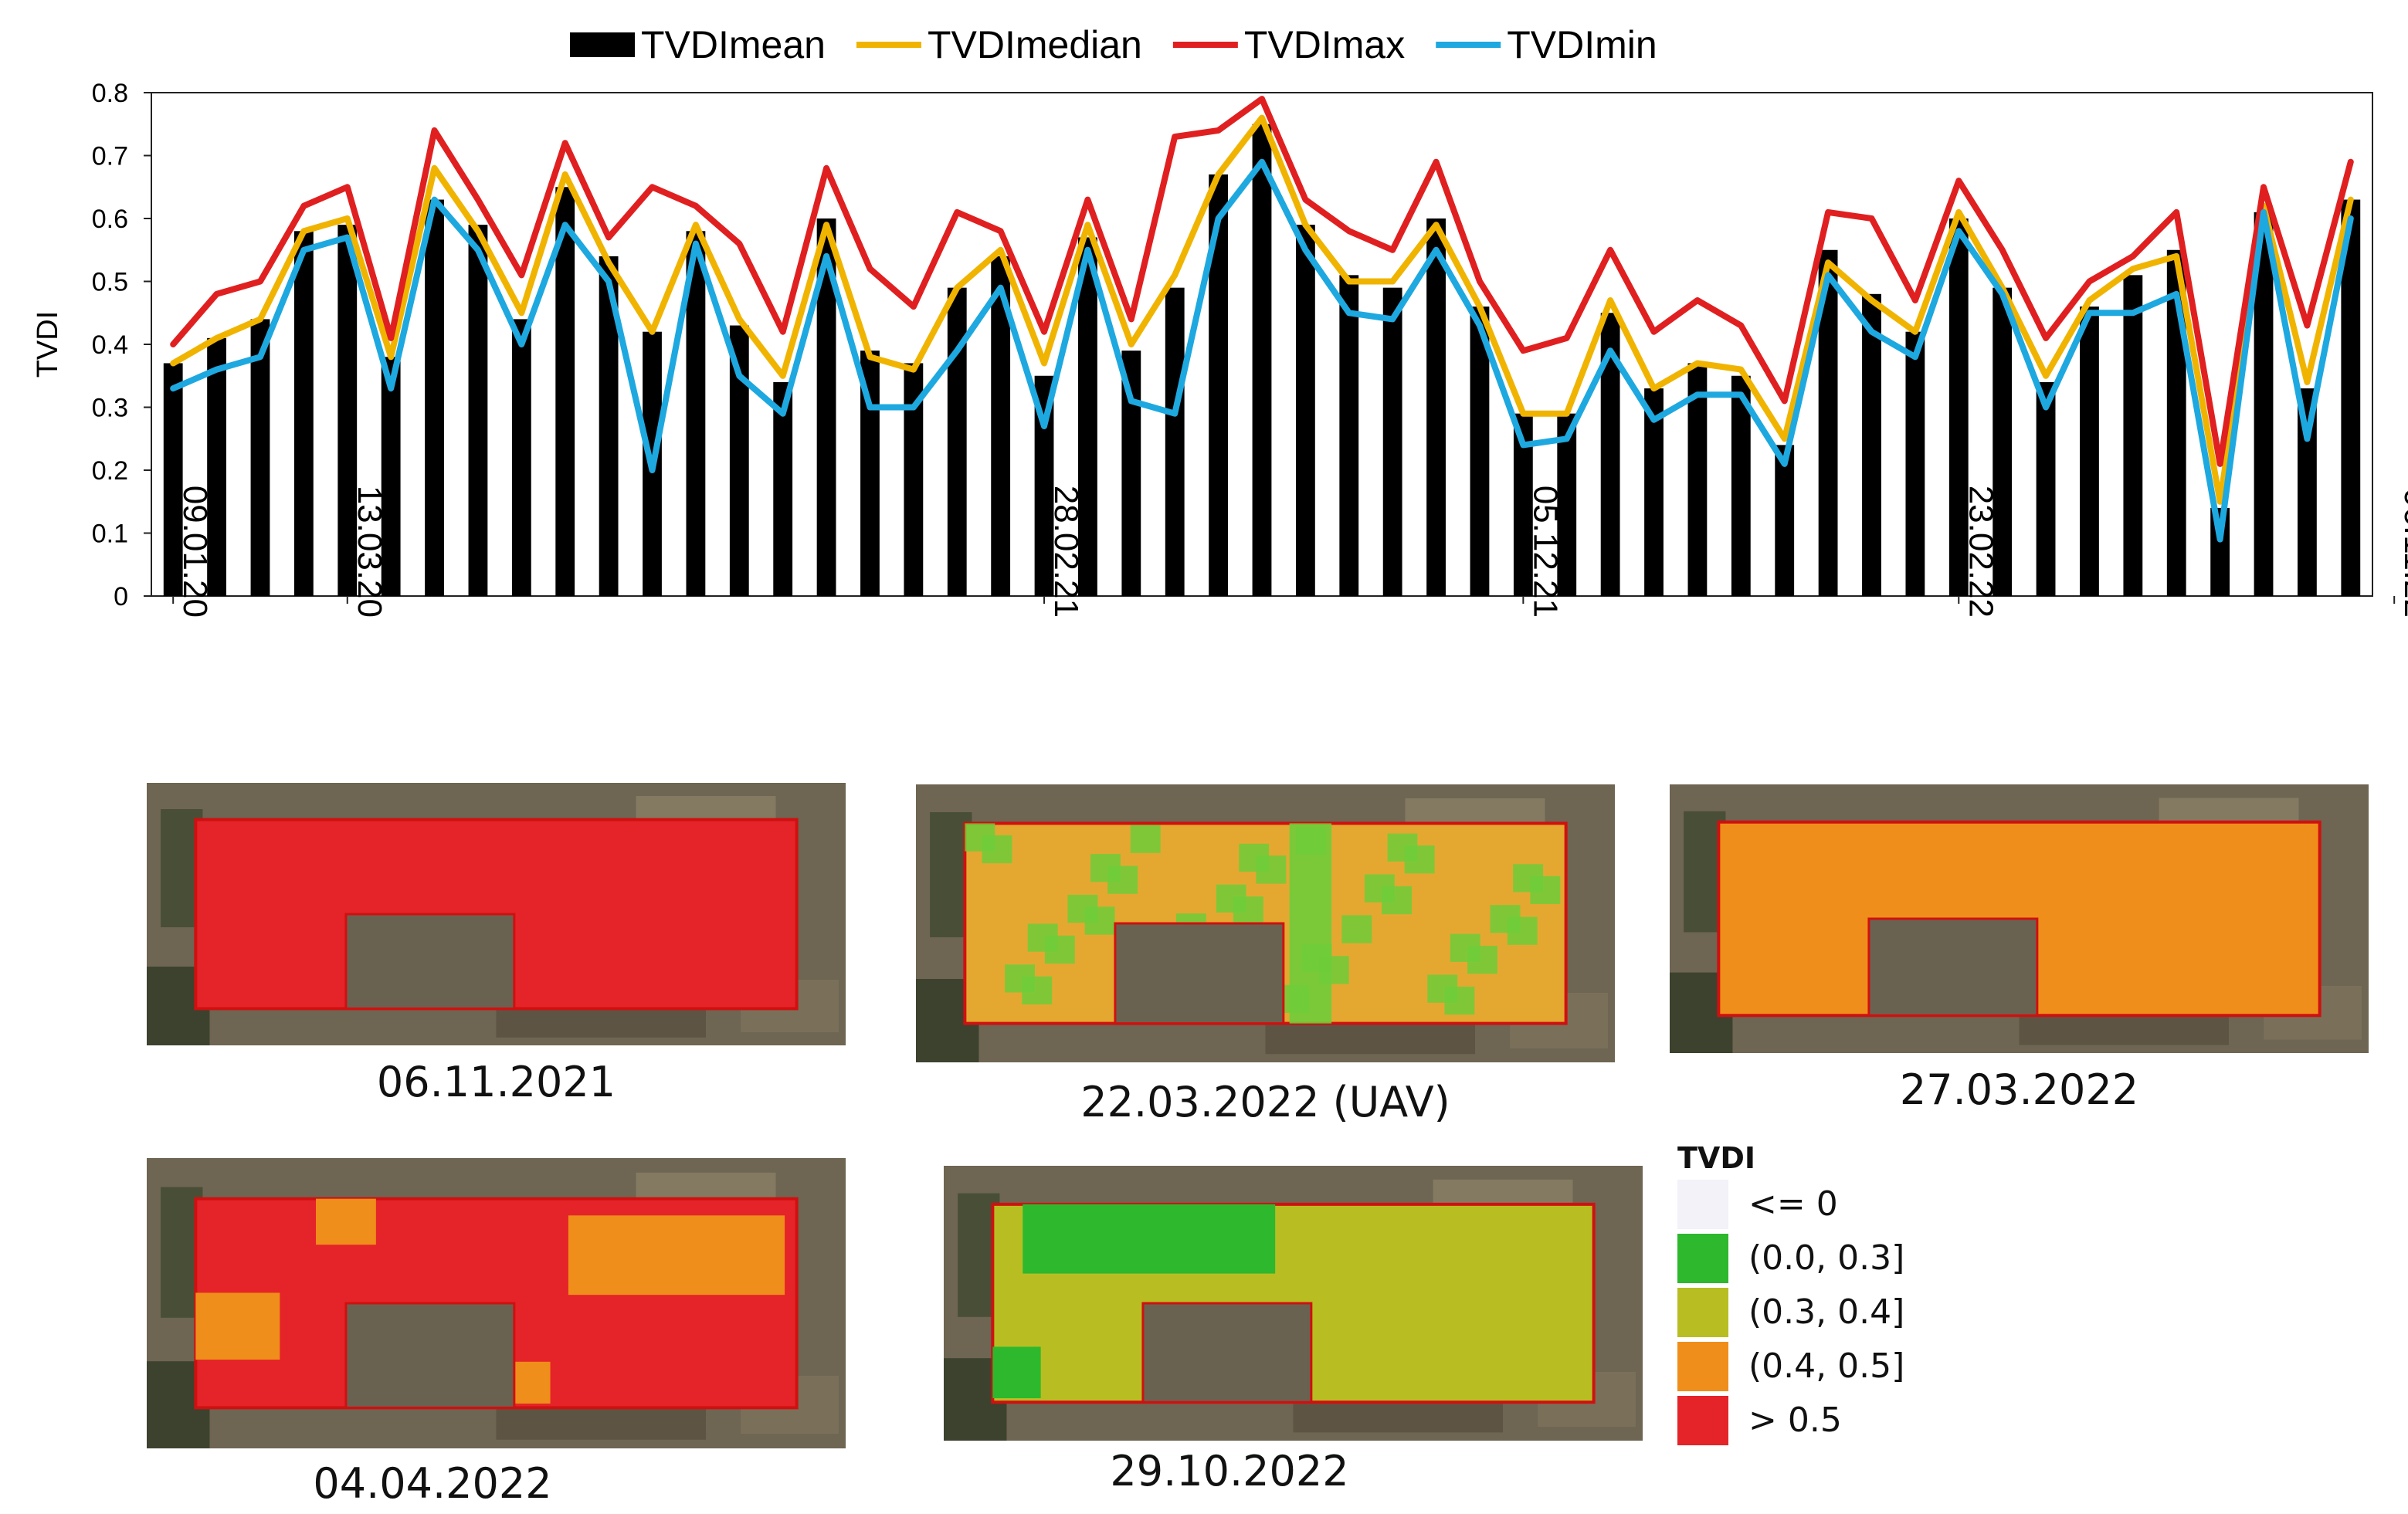  Describe the element at coordinates (1981, 552) in the screenshot. I see `x-tick-label: 23.02.22` at that location.